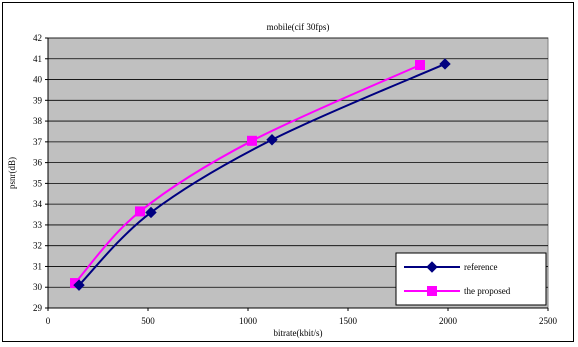 The height and width of the screenshot is (347, 578). What do you see at coordinates (298, 27) in the screenshot?
I see `chart-title: mobile(cif 30fps)` at bounding box center [298, 27].